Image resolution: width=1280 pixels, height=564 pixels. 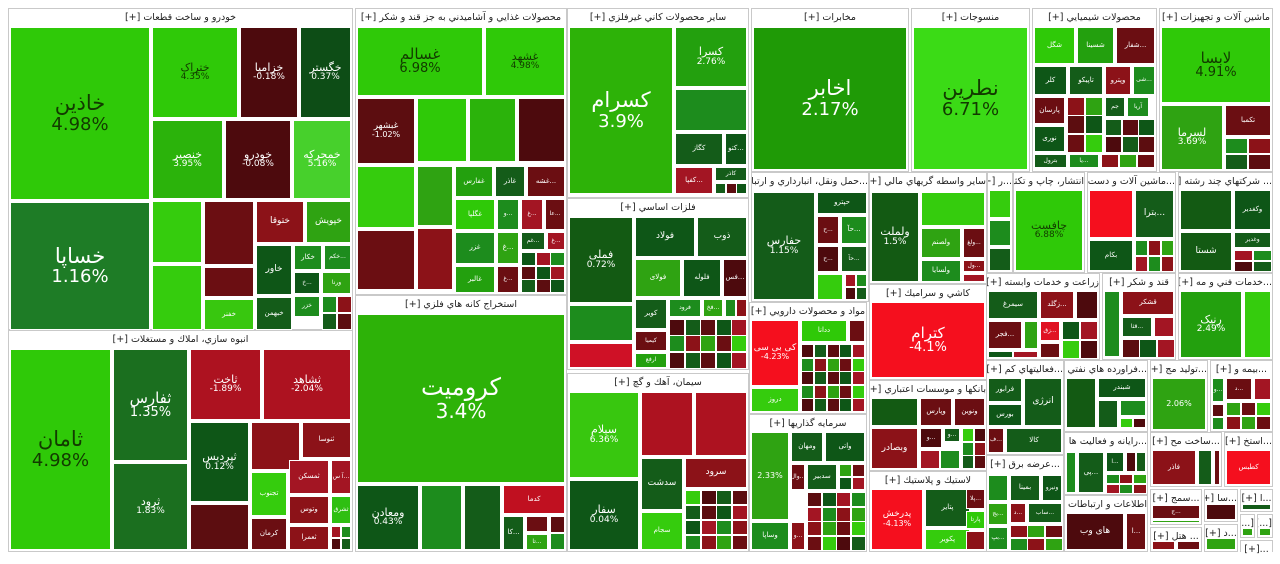 I want to click on stock-tile: غشهد 4.98%, so click(x=525, y=61).